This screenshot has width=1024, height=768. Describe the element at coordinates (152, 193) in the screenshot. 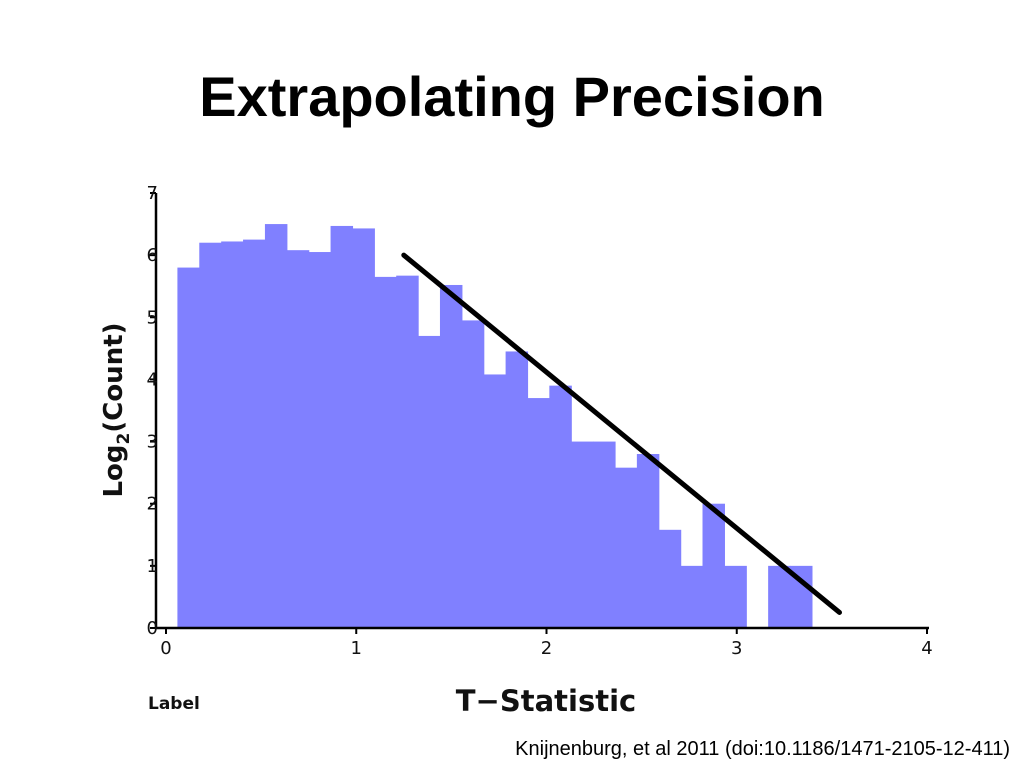

I see `y-tick-label-7: 7` at that location.